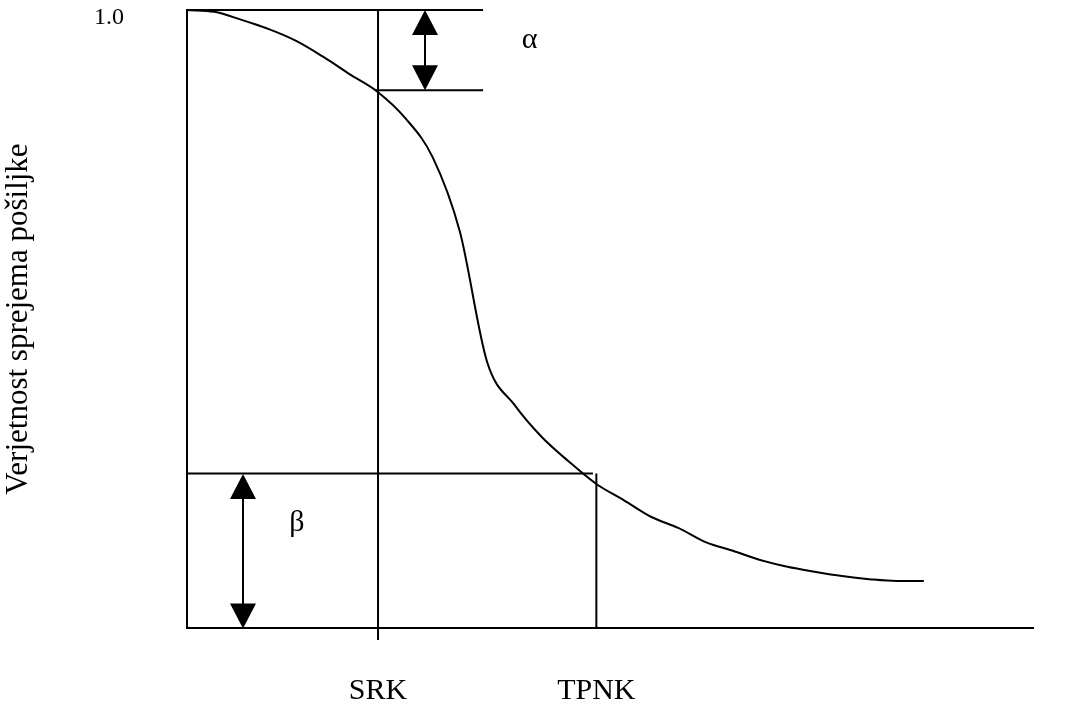 The width and height of the screenshot is (1078, 705). I want to click on text: 1.0, so click(109, 16).